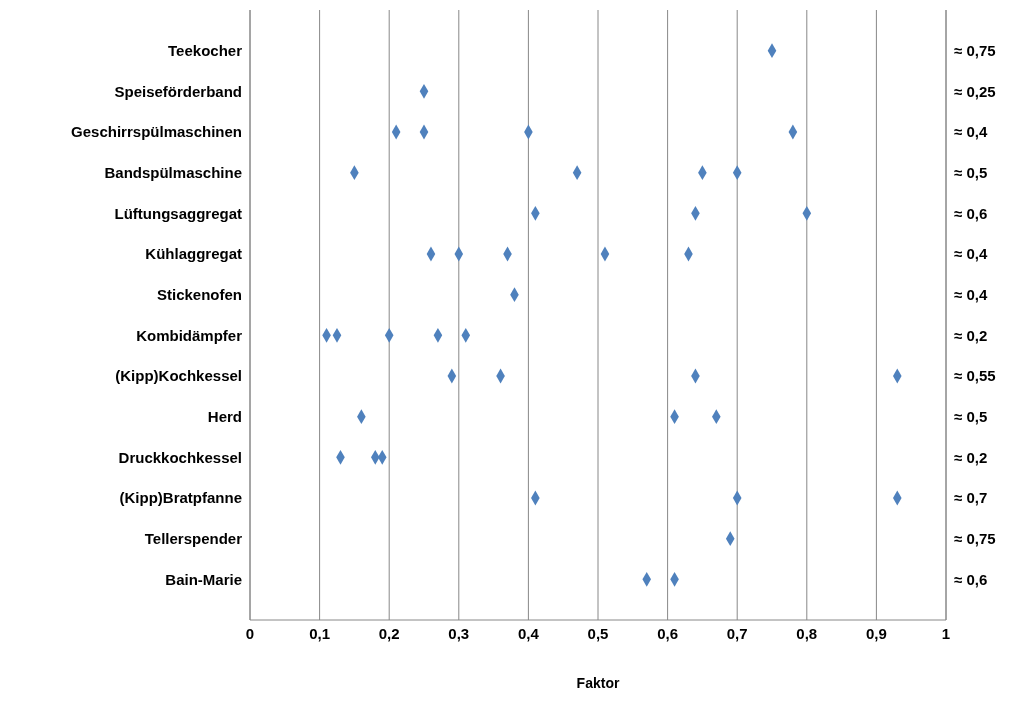 Image resolution: width=1011 pixels, height=706 pixels. I want to click on y-tick-label: Stickenofen, so click(199, 294).